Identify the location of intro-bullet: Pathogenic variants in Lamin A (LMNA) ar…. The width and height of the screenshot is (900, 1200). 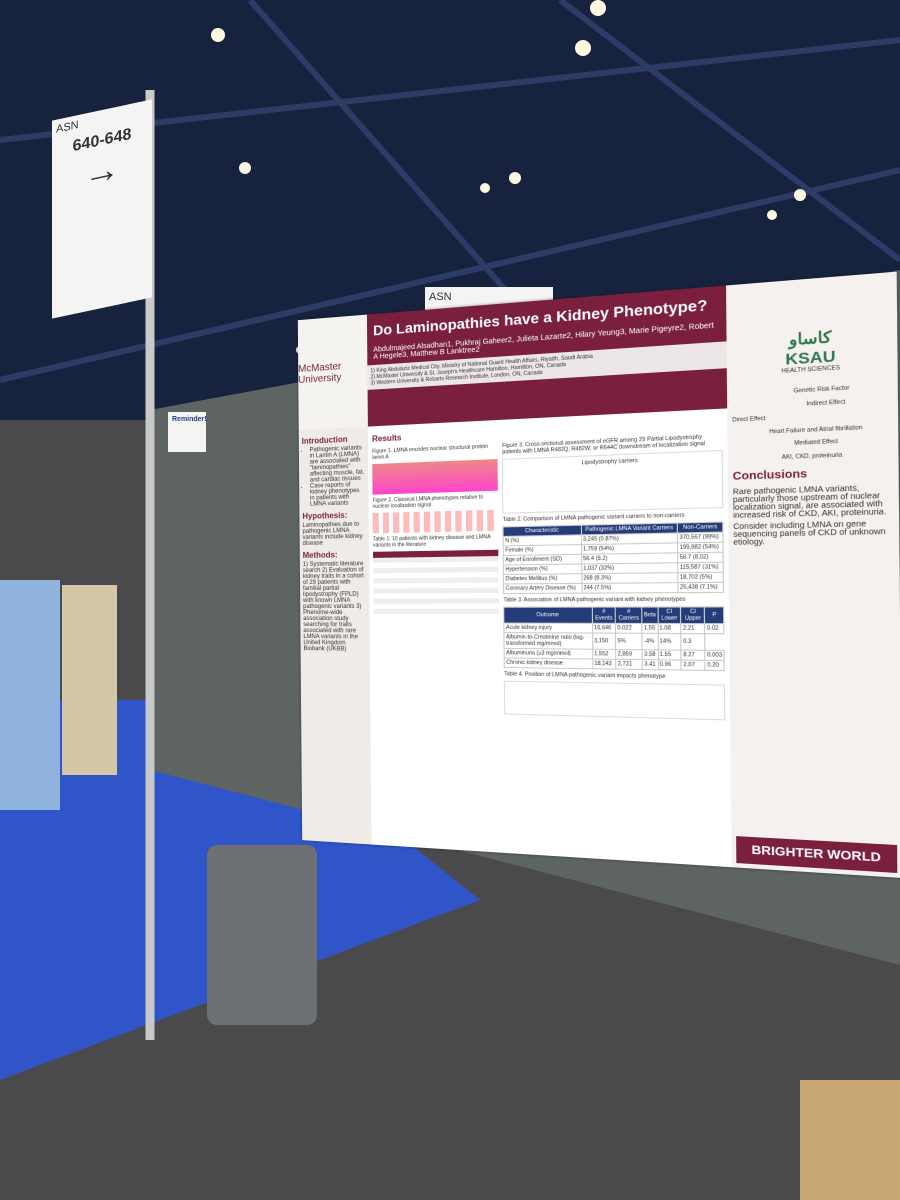
(338, 464).